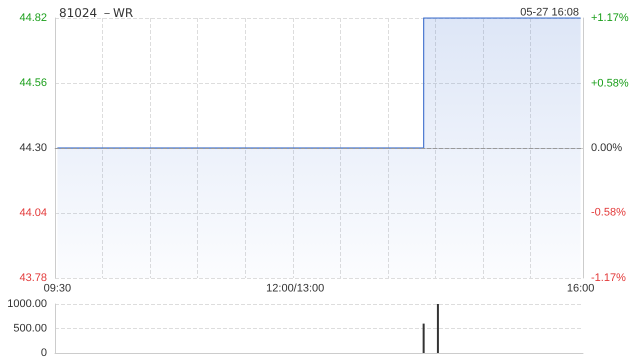 This screenshot has height=360, width=640. I want to click on x-tick-label: 09:30, so click(58, 288).